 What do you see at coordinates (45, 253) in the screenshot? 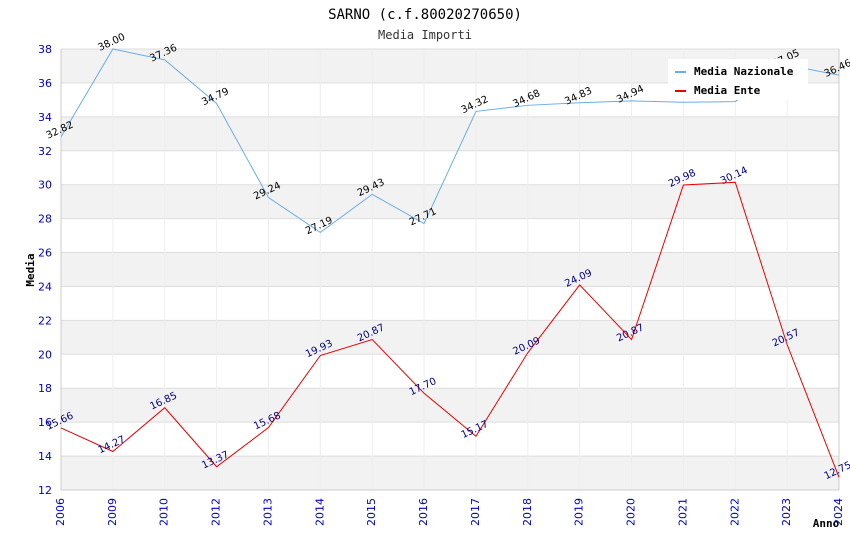
I see `y-tick-label: 26` at bounding box center [45, 253].